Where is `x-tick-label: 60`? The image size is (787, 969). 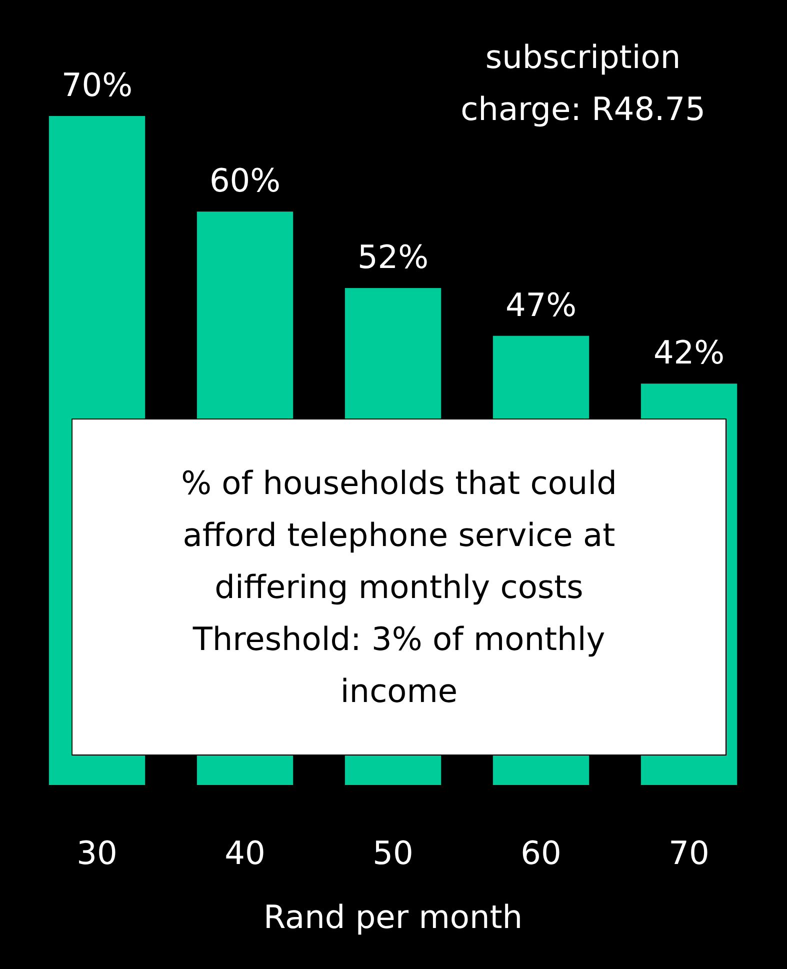
x-tick-label: 60 is located at coordinates (541, 853).